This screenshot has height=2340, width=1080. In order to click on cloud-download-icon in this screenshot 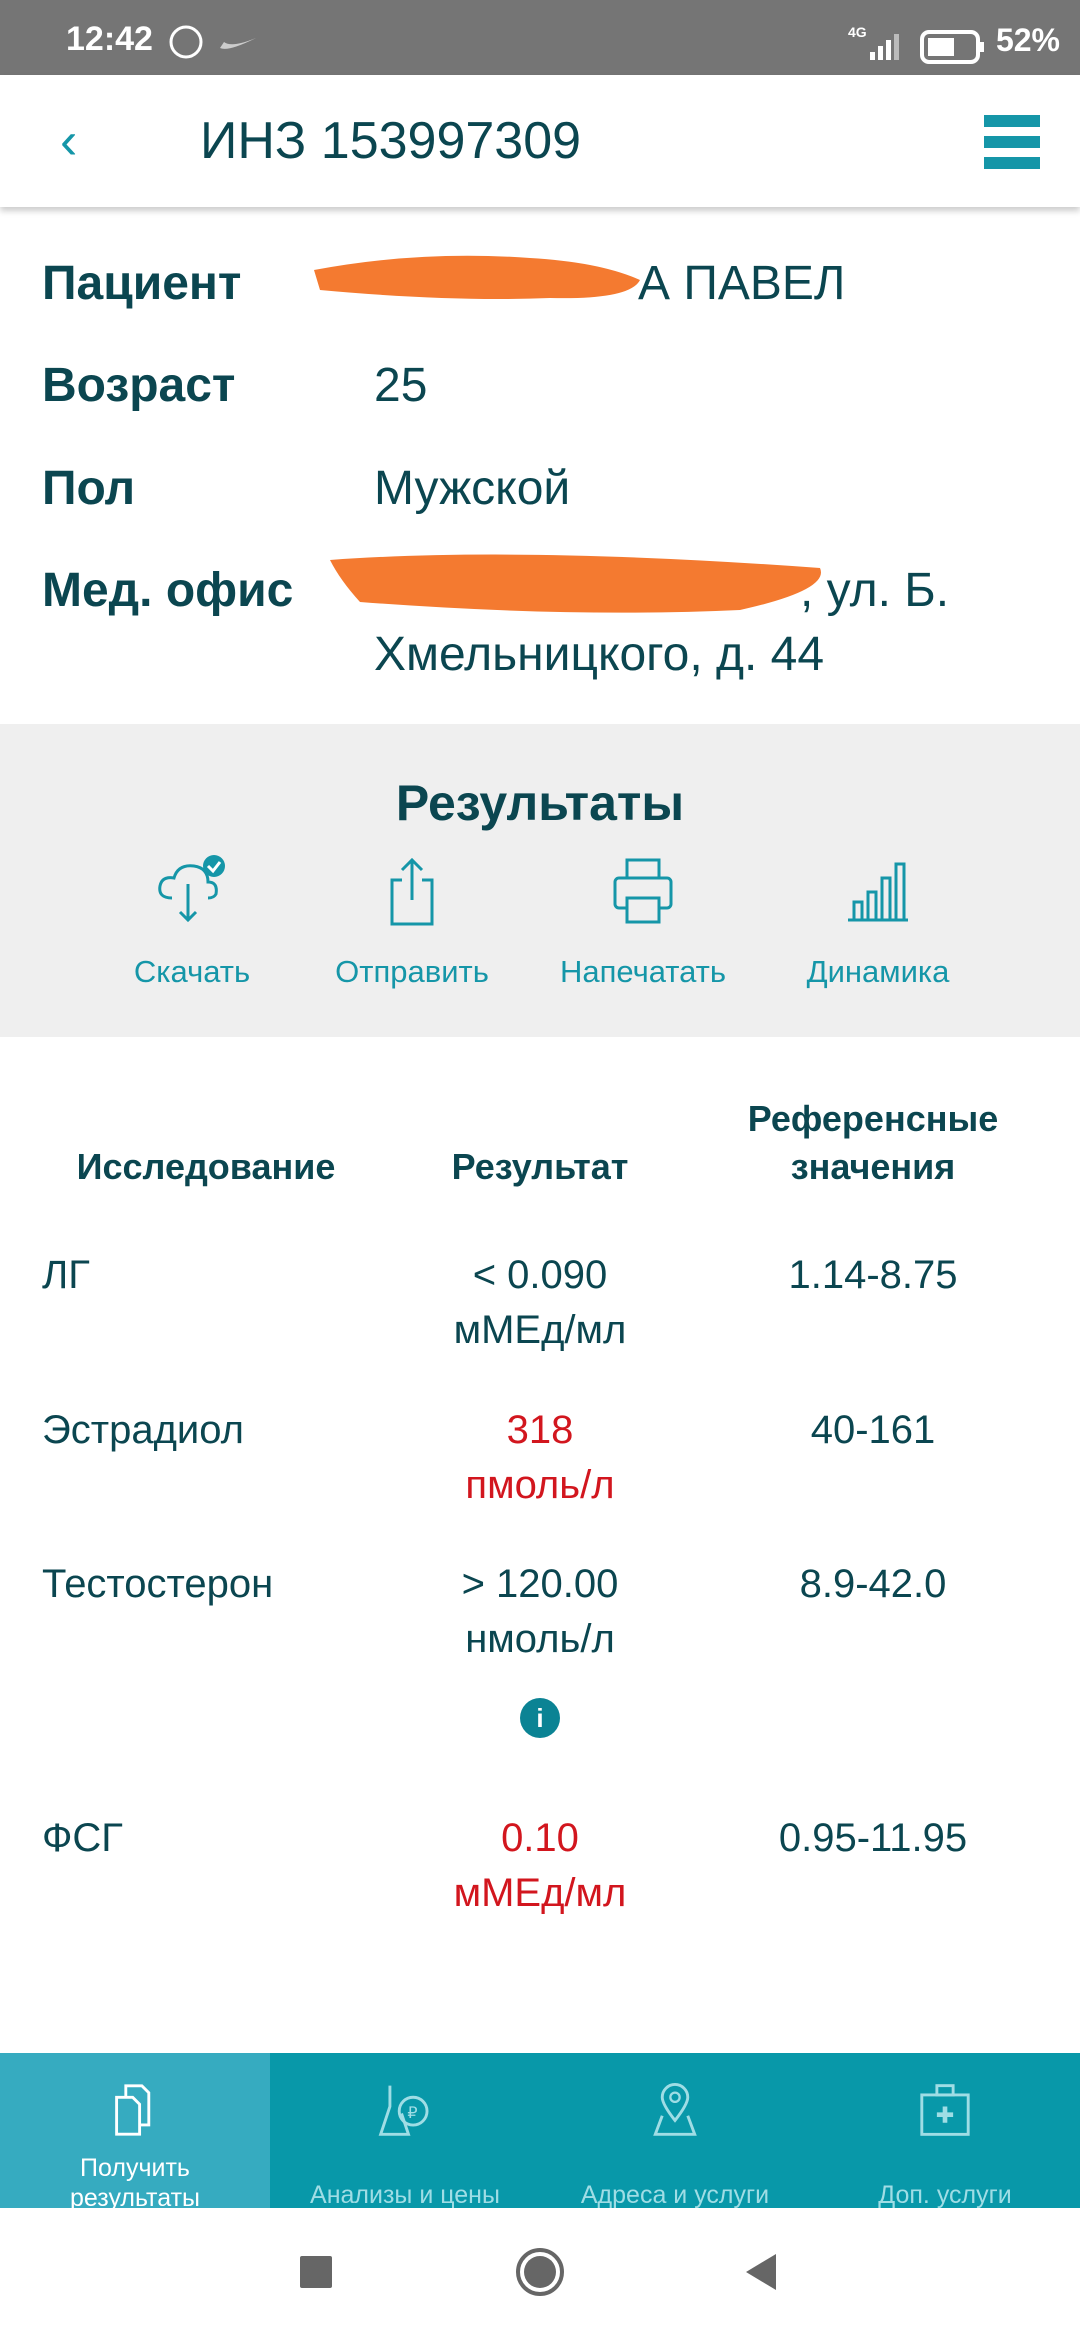, I will do `click(191, 889)`.